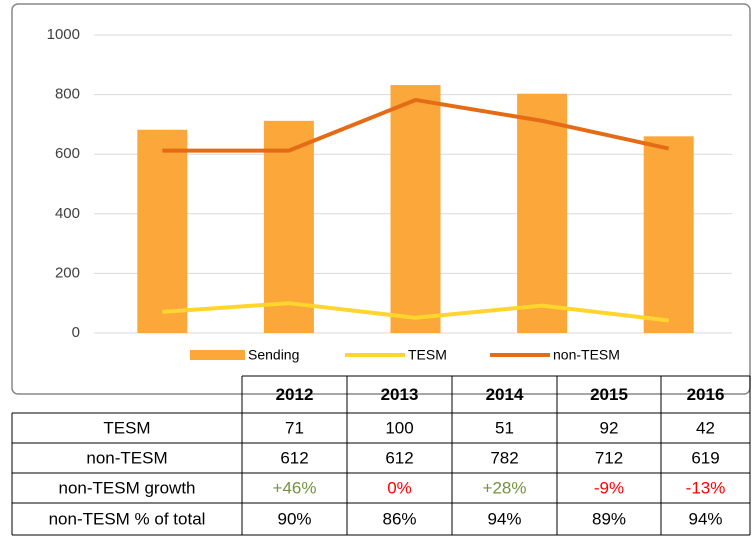 The image size is (754, 542). What do you see at coordinates (294, 427) in the screenshot?
I see `table-cell: 71` at bounding box center [294, 427].